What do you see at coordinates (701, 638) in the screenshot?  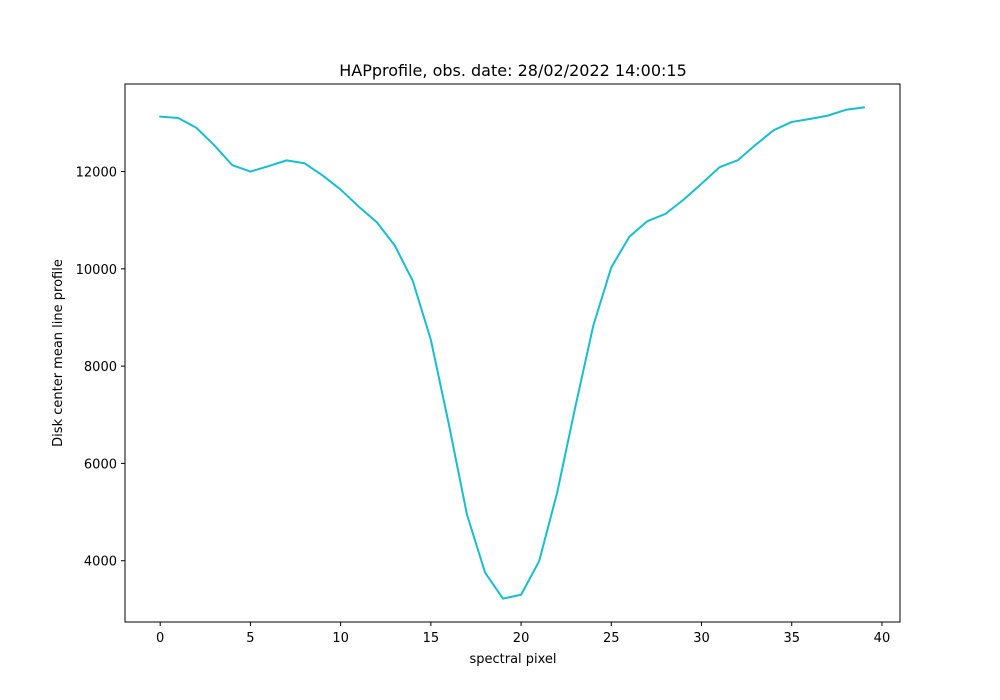 I see `x-tick-label: 30` at bounding box center [701, 638].